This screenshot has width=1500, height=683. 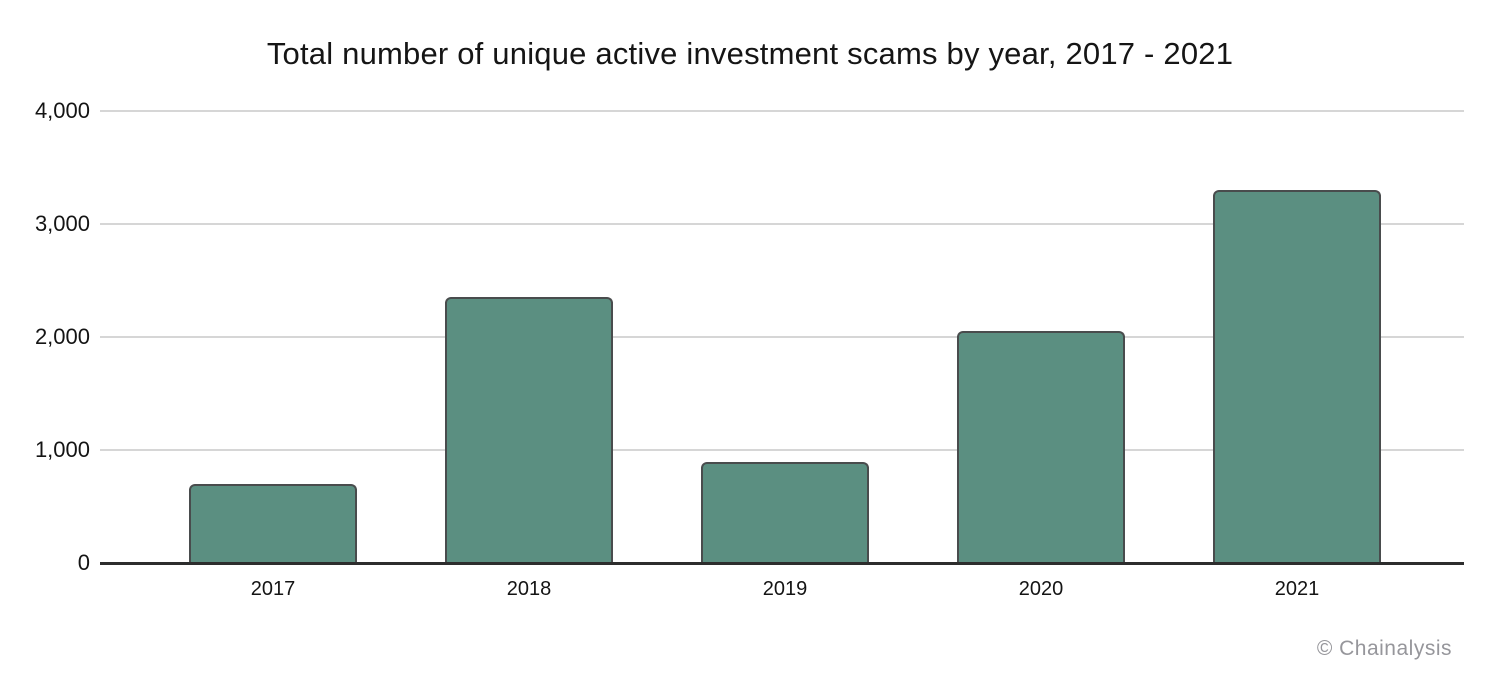 I want to click on y-tick-label-1000: 1,000, so click(x=62, y=449).